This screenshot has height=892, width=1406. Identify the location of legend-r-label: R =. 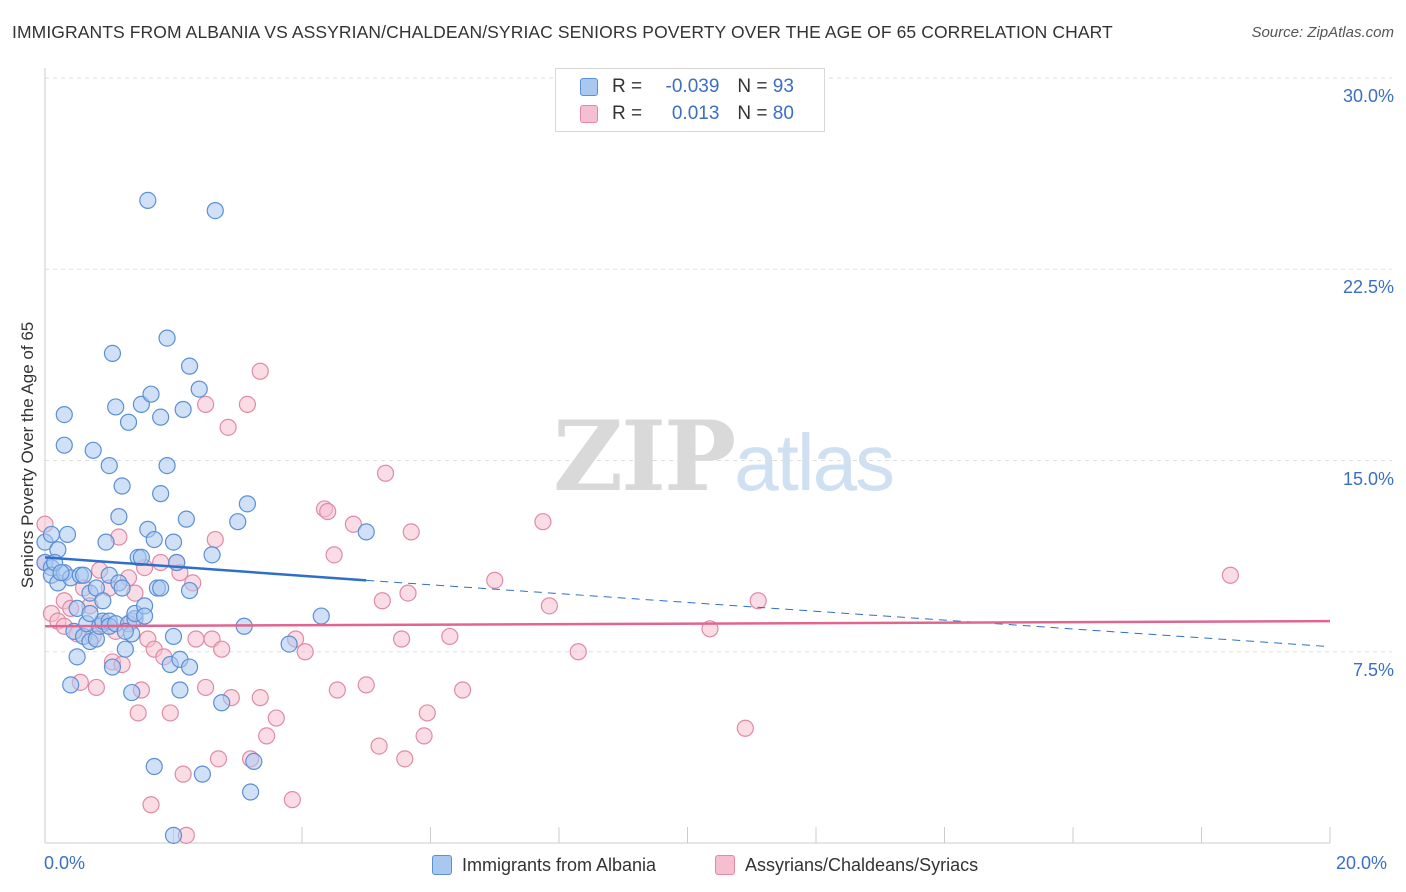
(627, 86).